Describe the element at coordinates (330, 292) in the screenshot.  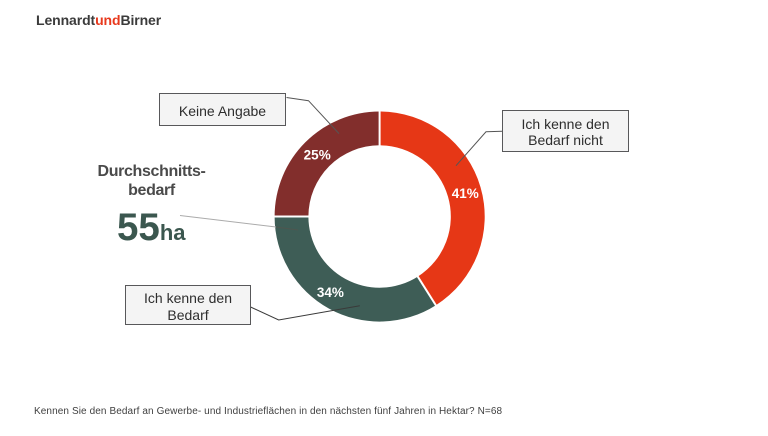
I see `svg-text: 34%` at that location.